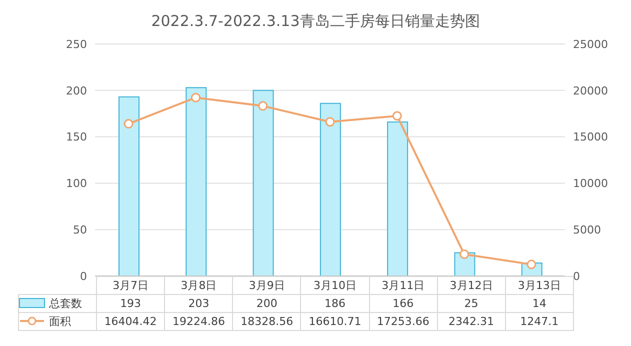 The image size is (631, 346). What do you see at coordinates (76, 91) in the screenshot?
I see `y-tick-label: 200` at bounding box center [76, 91].